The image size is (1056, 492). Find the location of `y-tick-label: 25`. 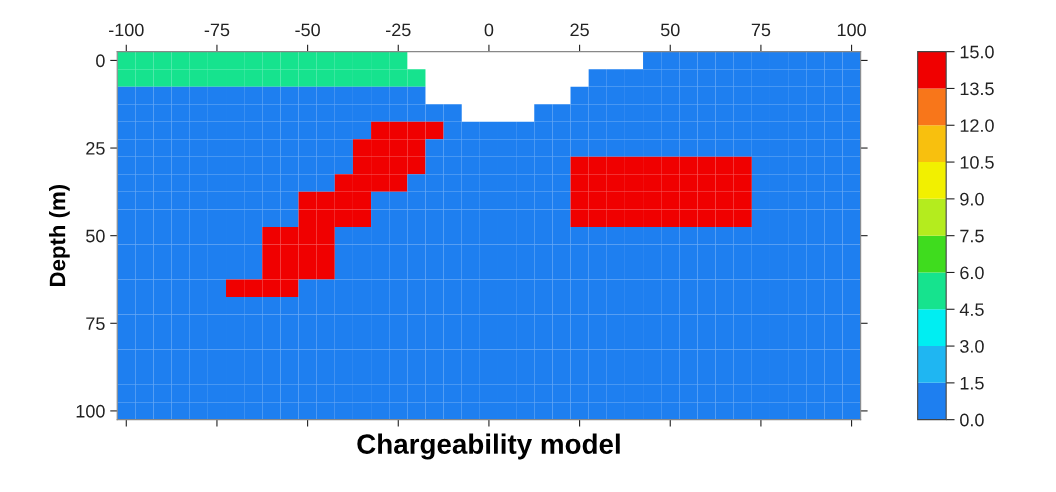

y-tick-label: 25 is located at coordinates (95, 148).